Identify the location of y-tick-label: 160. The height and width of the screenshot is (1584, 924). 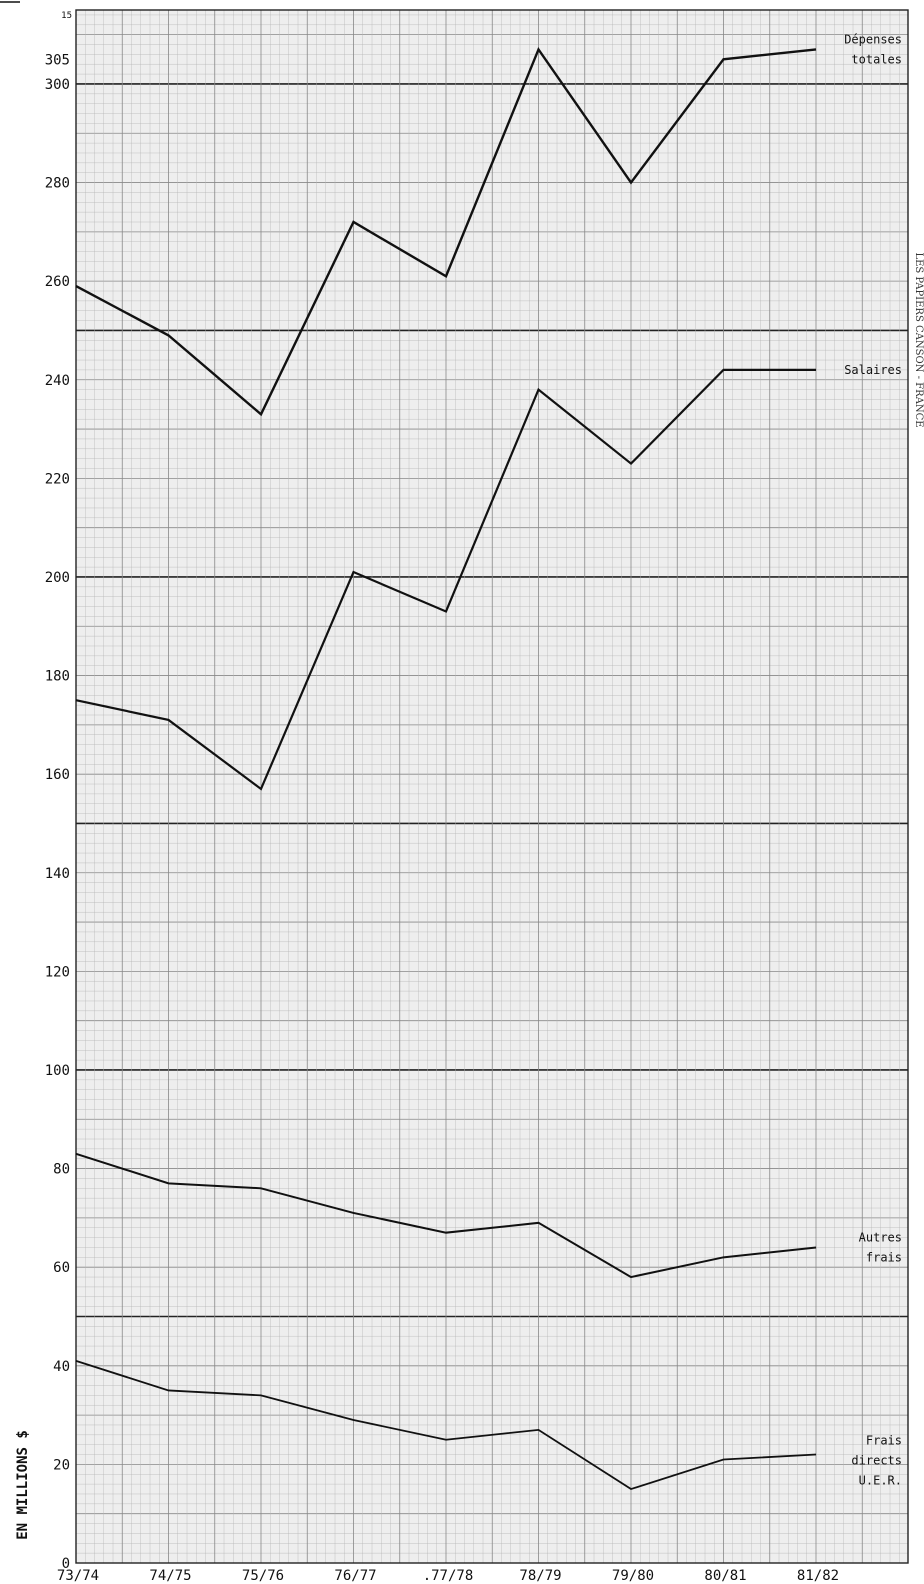
(57, 775).